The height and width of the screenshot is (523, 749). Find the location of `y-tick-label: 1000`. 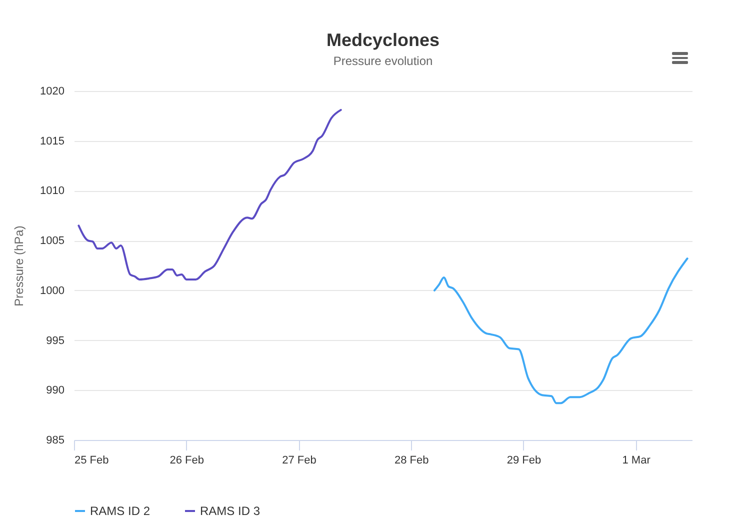

y-tick-label: 1000 is located at coordinates (52, 290).